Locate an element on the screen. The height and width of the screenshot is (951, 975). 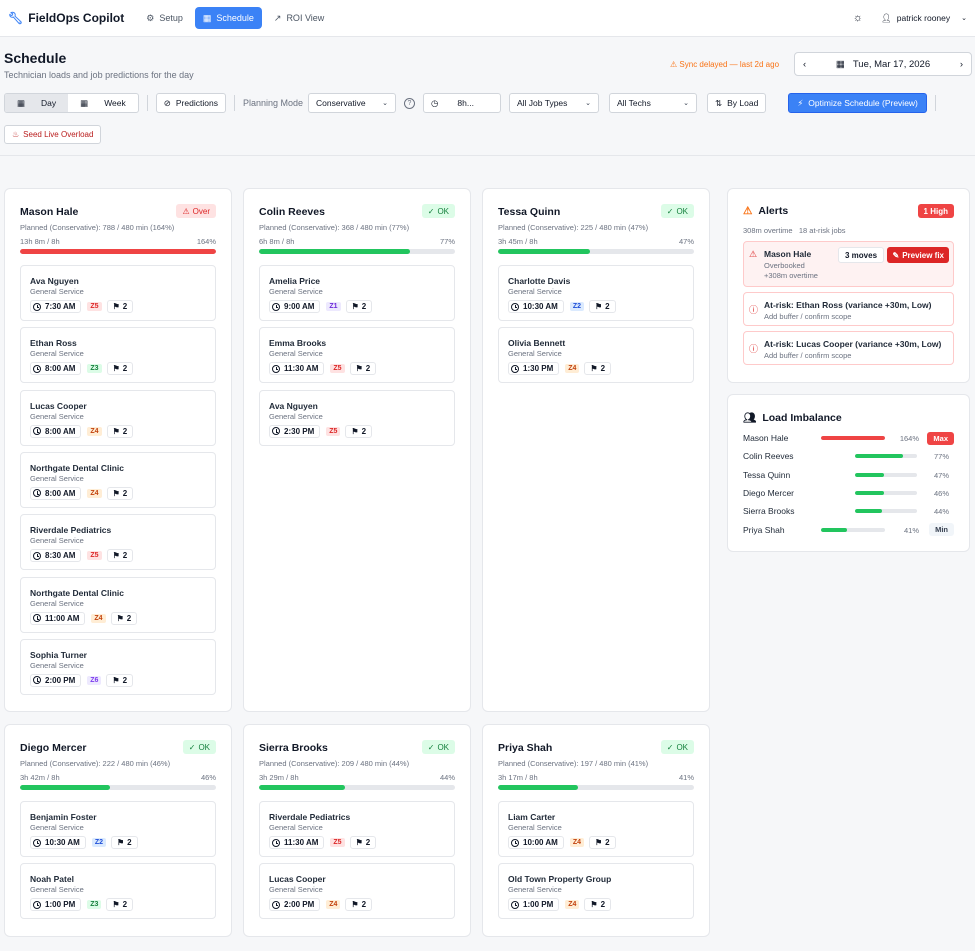
planning-mode-select: Conservative ⌄ is located at coordinates (352, 103).